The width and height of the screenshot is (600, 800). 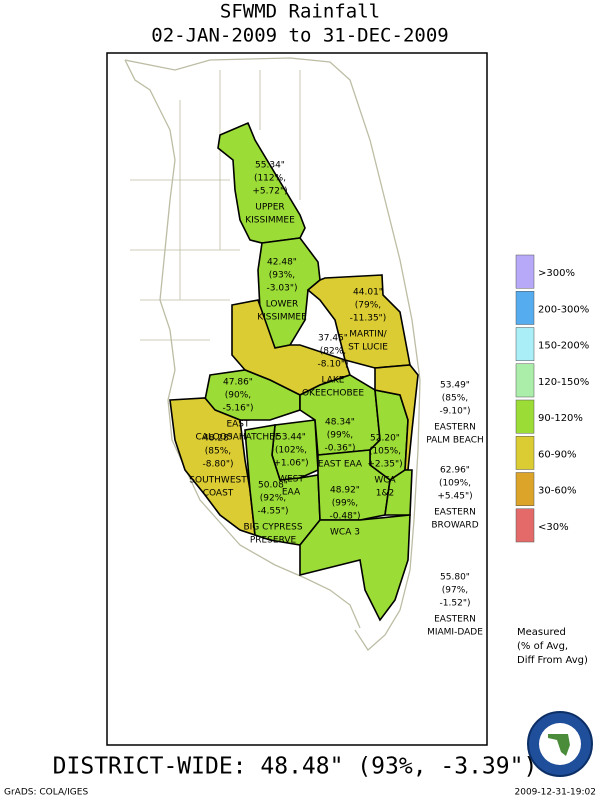 I want to click on title: SFWMD Rainfall, so click(x=300, y=12).